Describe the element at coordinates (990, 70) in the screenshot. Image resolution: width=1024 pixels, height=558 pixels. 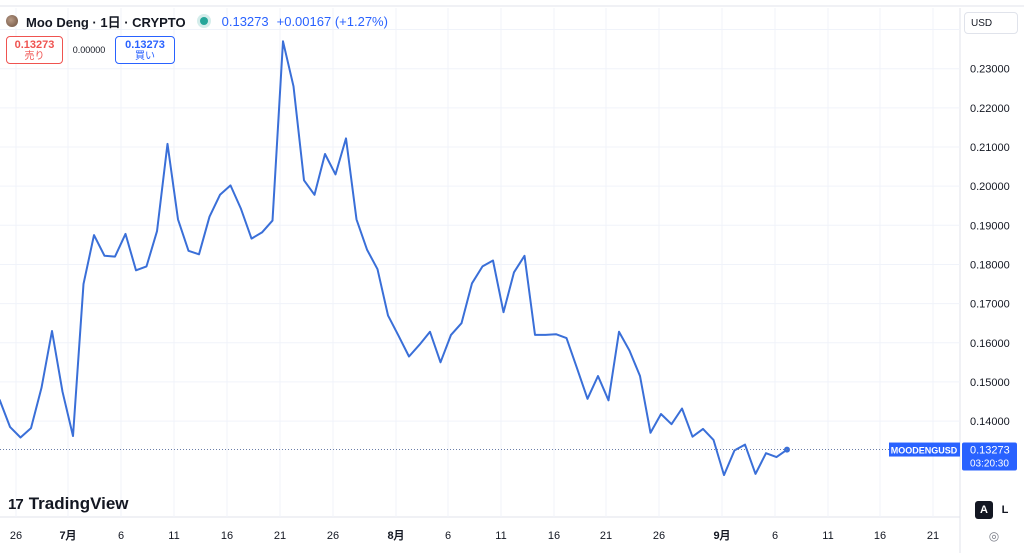
I see `y-tick-label: 0.23000` at that location.